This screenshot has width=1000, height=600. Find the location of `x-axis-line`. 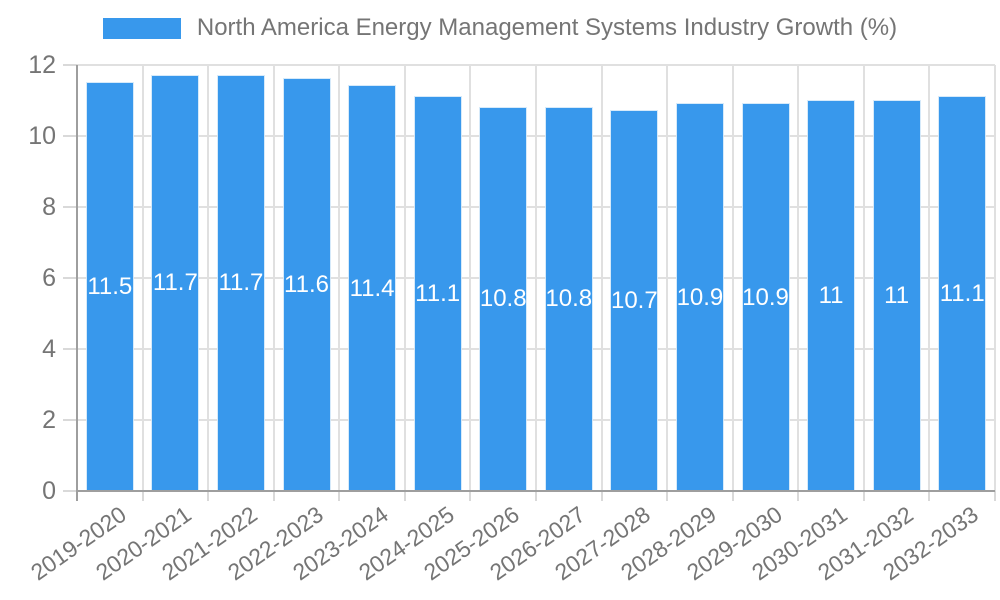

x-axis-line is located at coordinates (536, 491).